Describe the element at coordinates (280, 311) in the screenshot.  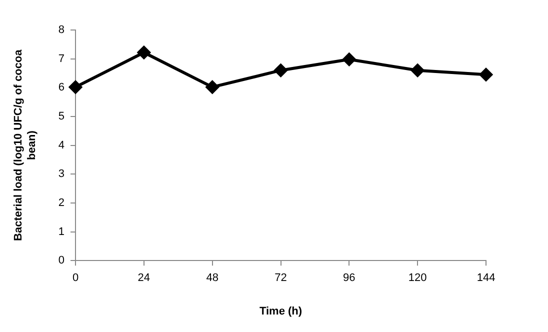
I see `x-axis-title: Time (h)` at that location.